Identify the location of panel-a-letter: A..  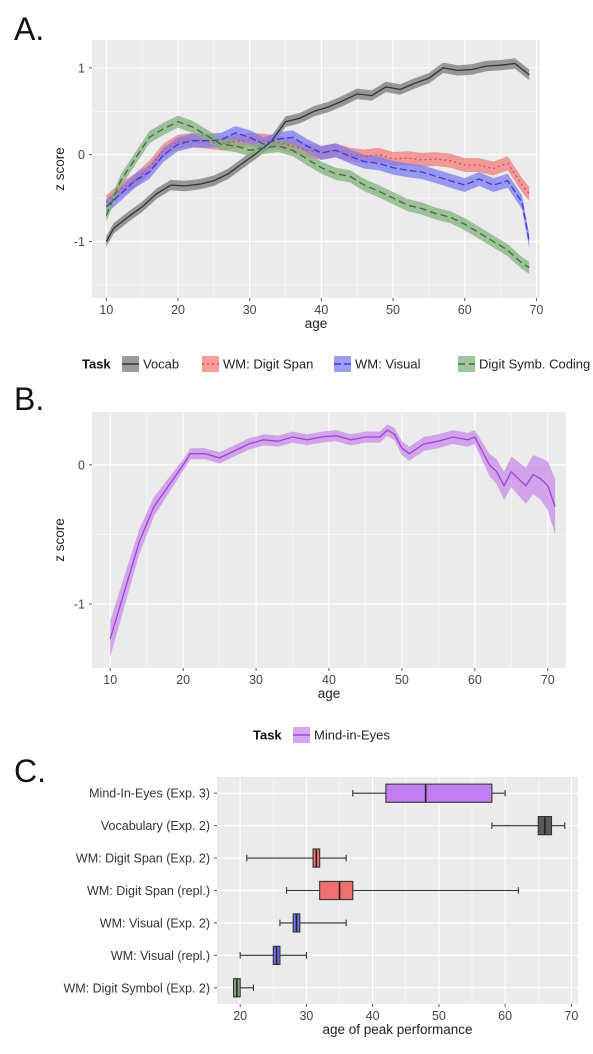
(29, 29).